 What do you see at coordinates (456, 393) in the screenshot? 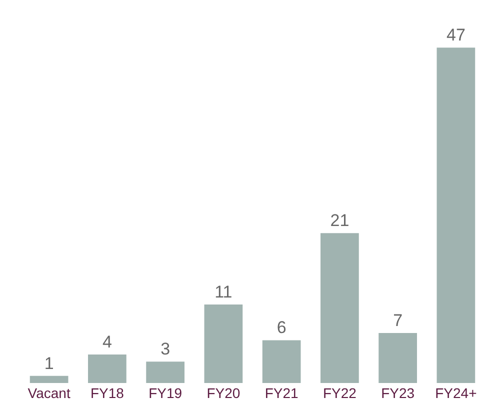
I see `x-tick-label: FY24+` at bounding box center [456, 393].